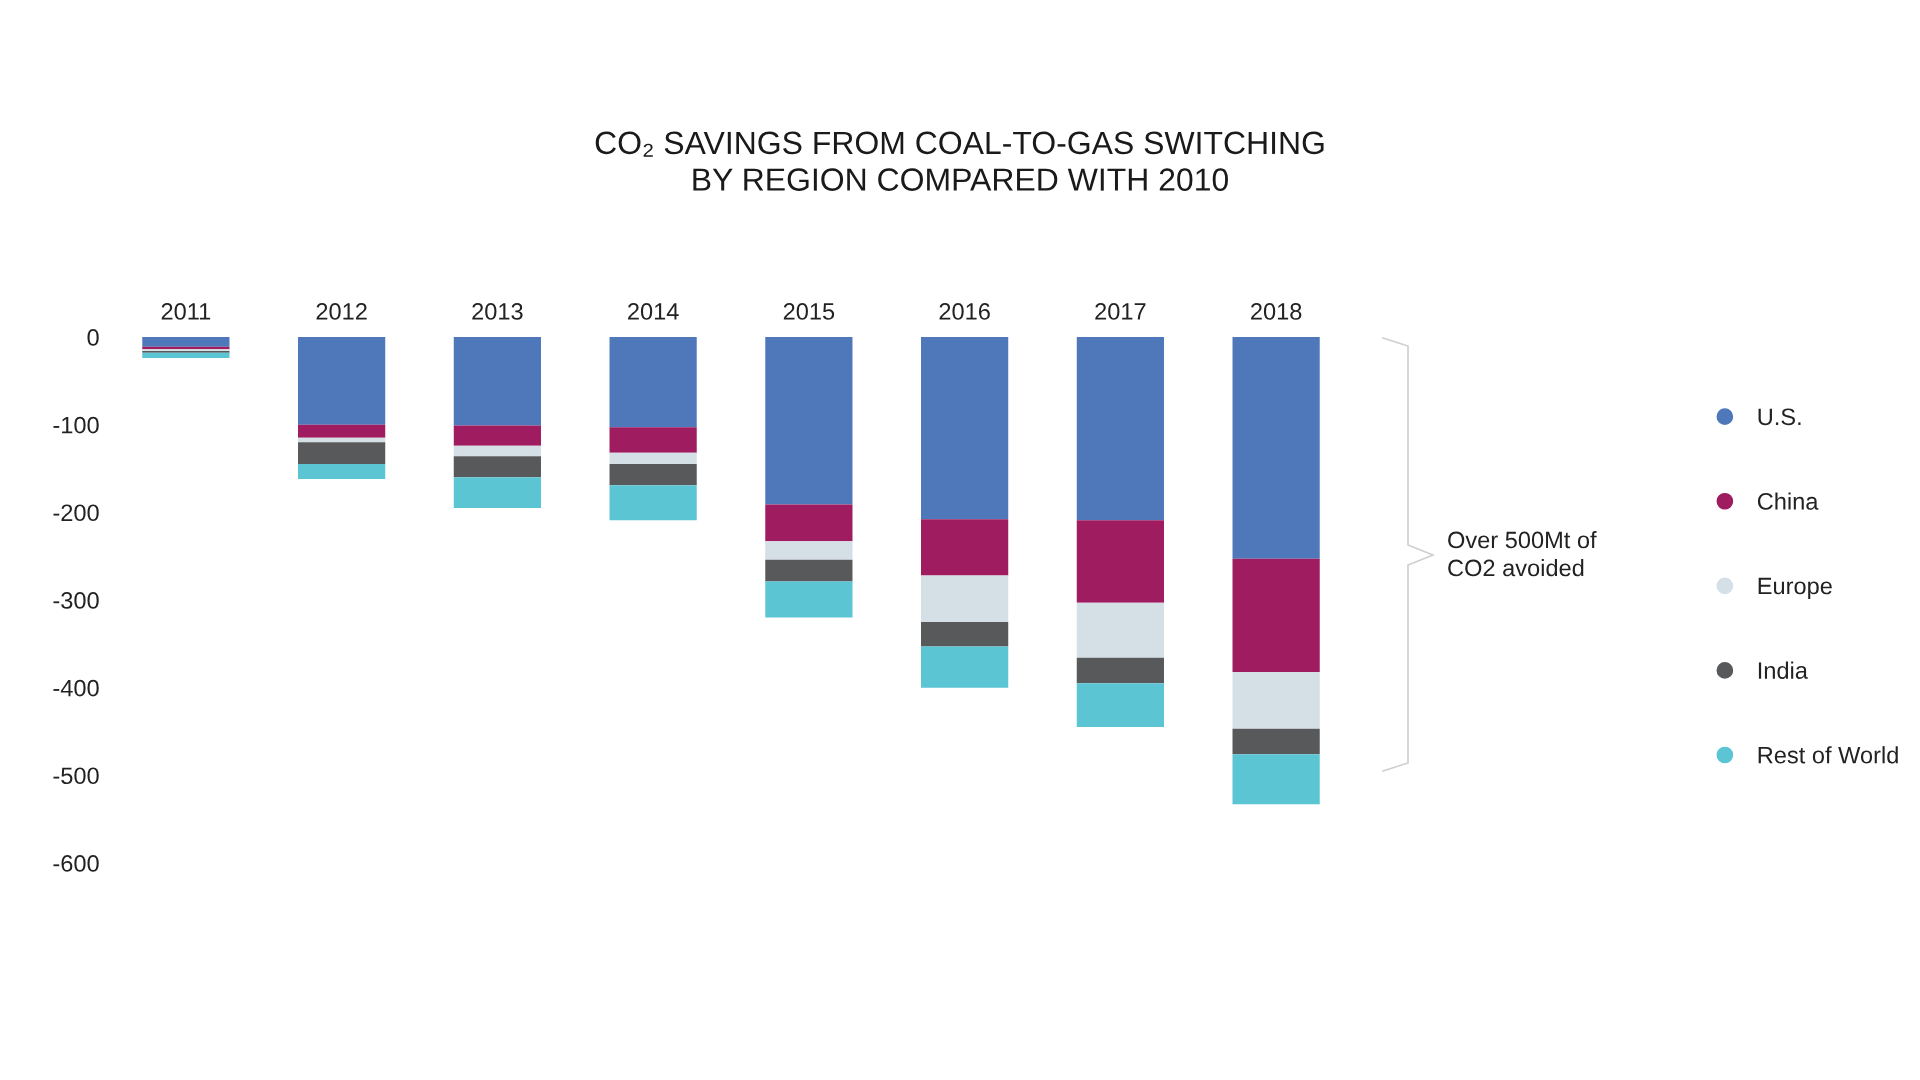 The height and width of the screenshot is (1080, 1920). I want to click on legend-label: India, so click(1783, 670).